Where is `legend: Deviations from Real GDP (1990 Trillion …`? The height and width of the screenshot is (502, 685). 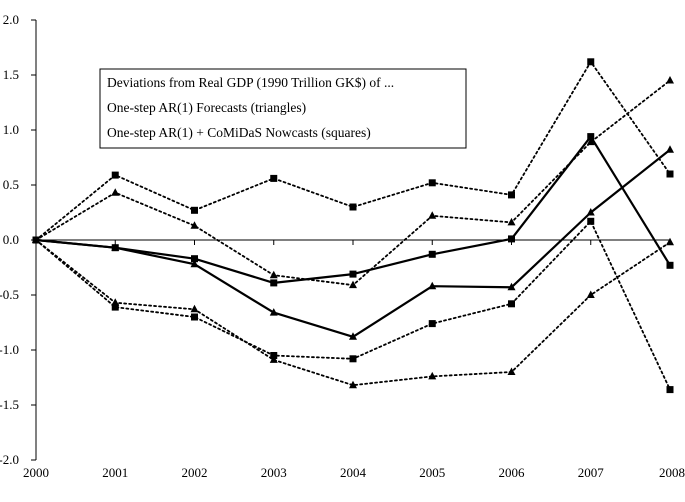 legend: Deviations from Real GDP (1990 Trillion … is located at coordinates (283, 108).